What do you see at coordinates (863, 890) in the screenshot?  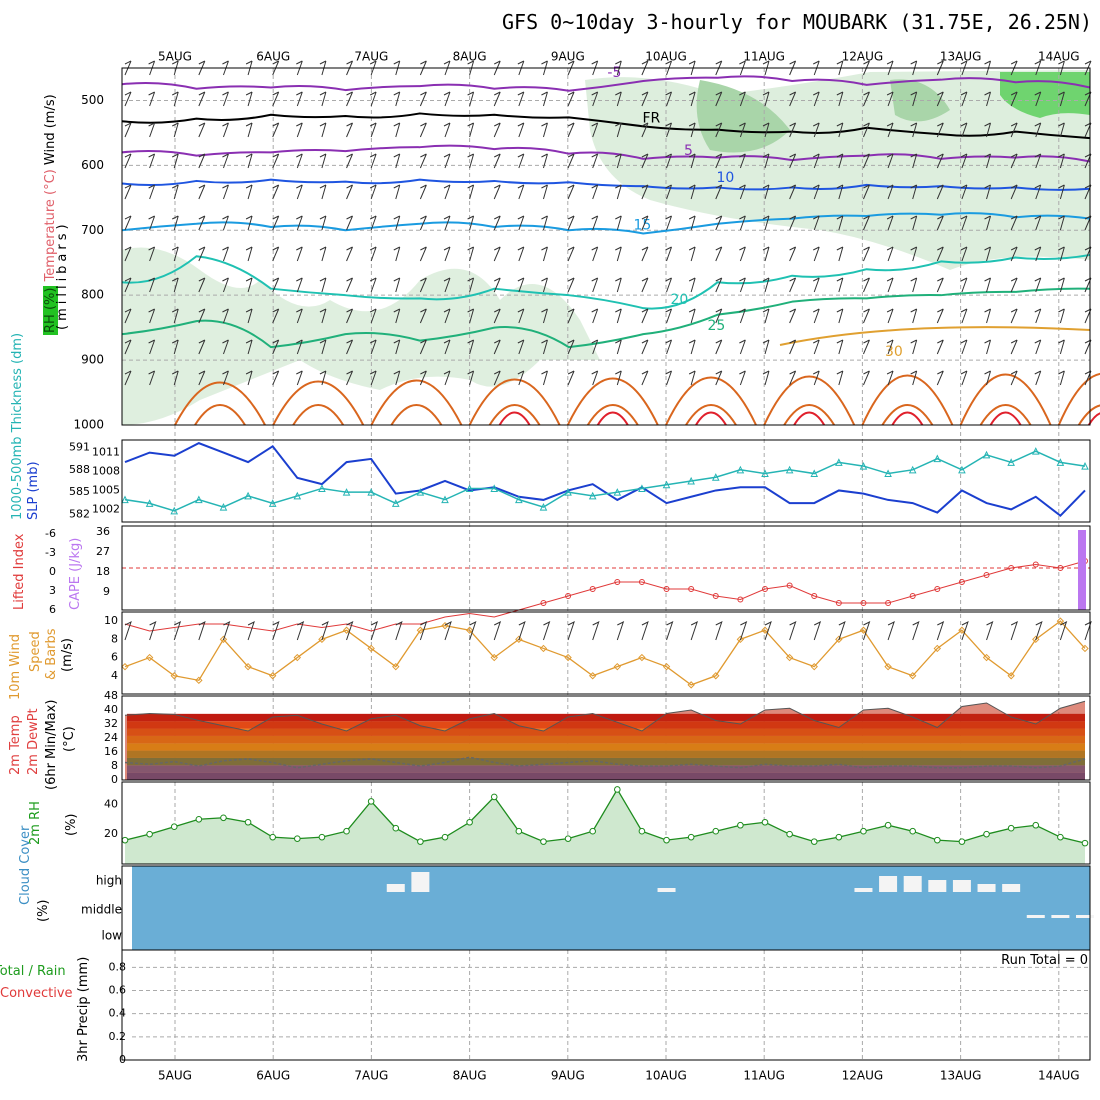 I see `cloud-high-bar` at bounding box center [863, 890].